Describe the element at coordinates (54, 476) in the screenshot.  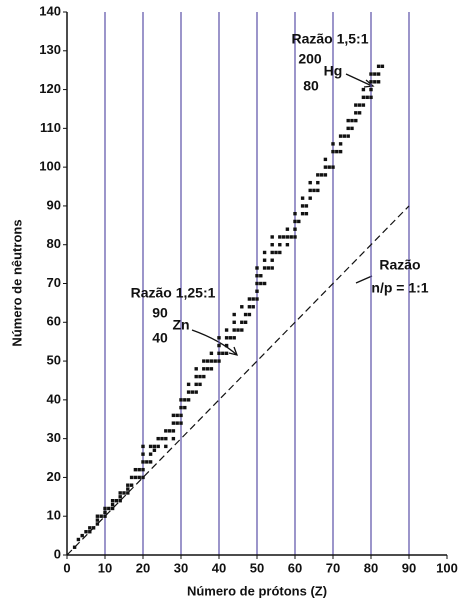
I see `y-tick-label: 20` at that location.